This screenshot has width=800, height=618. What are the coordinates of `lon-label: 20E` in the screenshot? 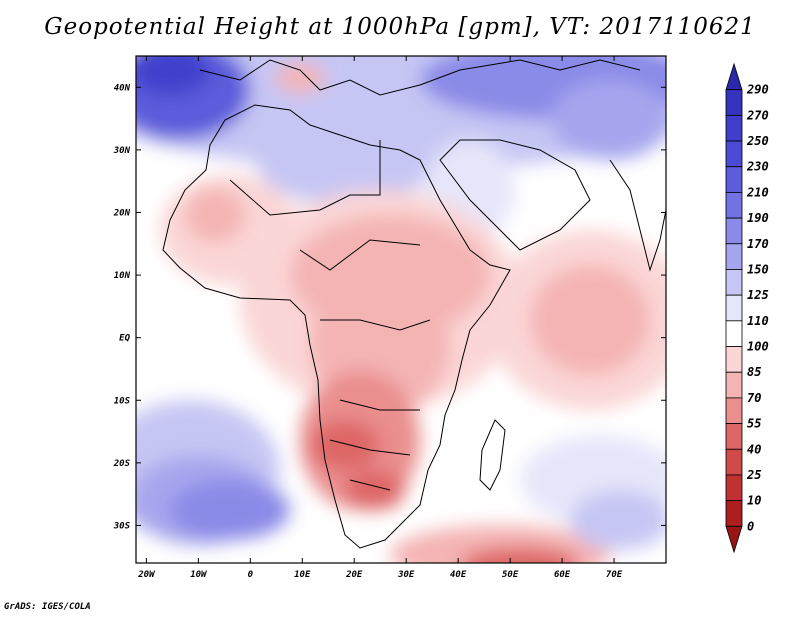 It's located at (354, 575).